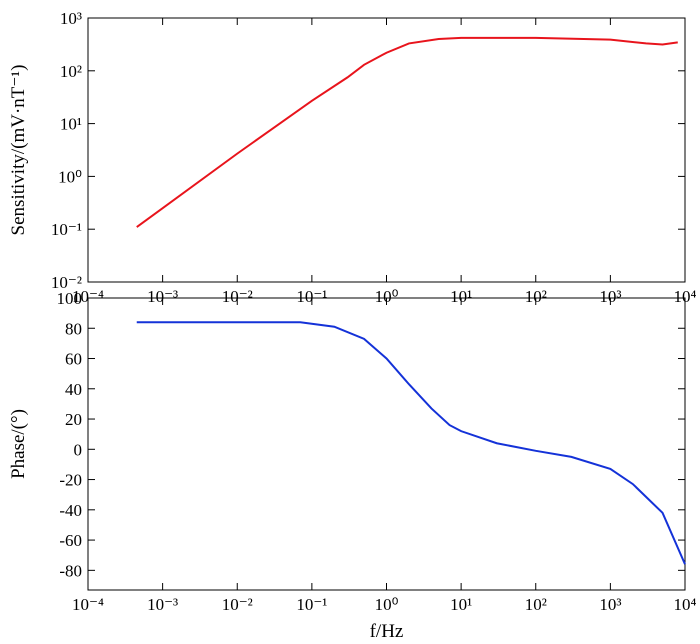 Image resolution: width=700 pixels, height=644 pixels. Describe the element at coordinates (66, 282) in the screenshot. I see `y-tick-label: 10⁻²` at that location.